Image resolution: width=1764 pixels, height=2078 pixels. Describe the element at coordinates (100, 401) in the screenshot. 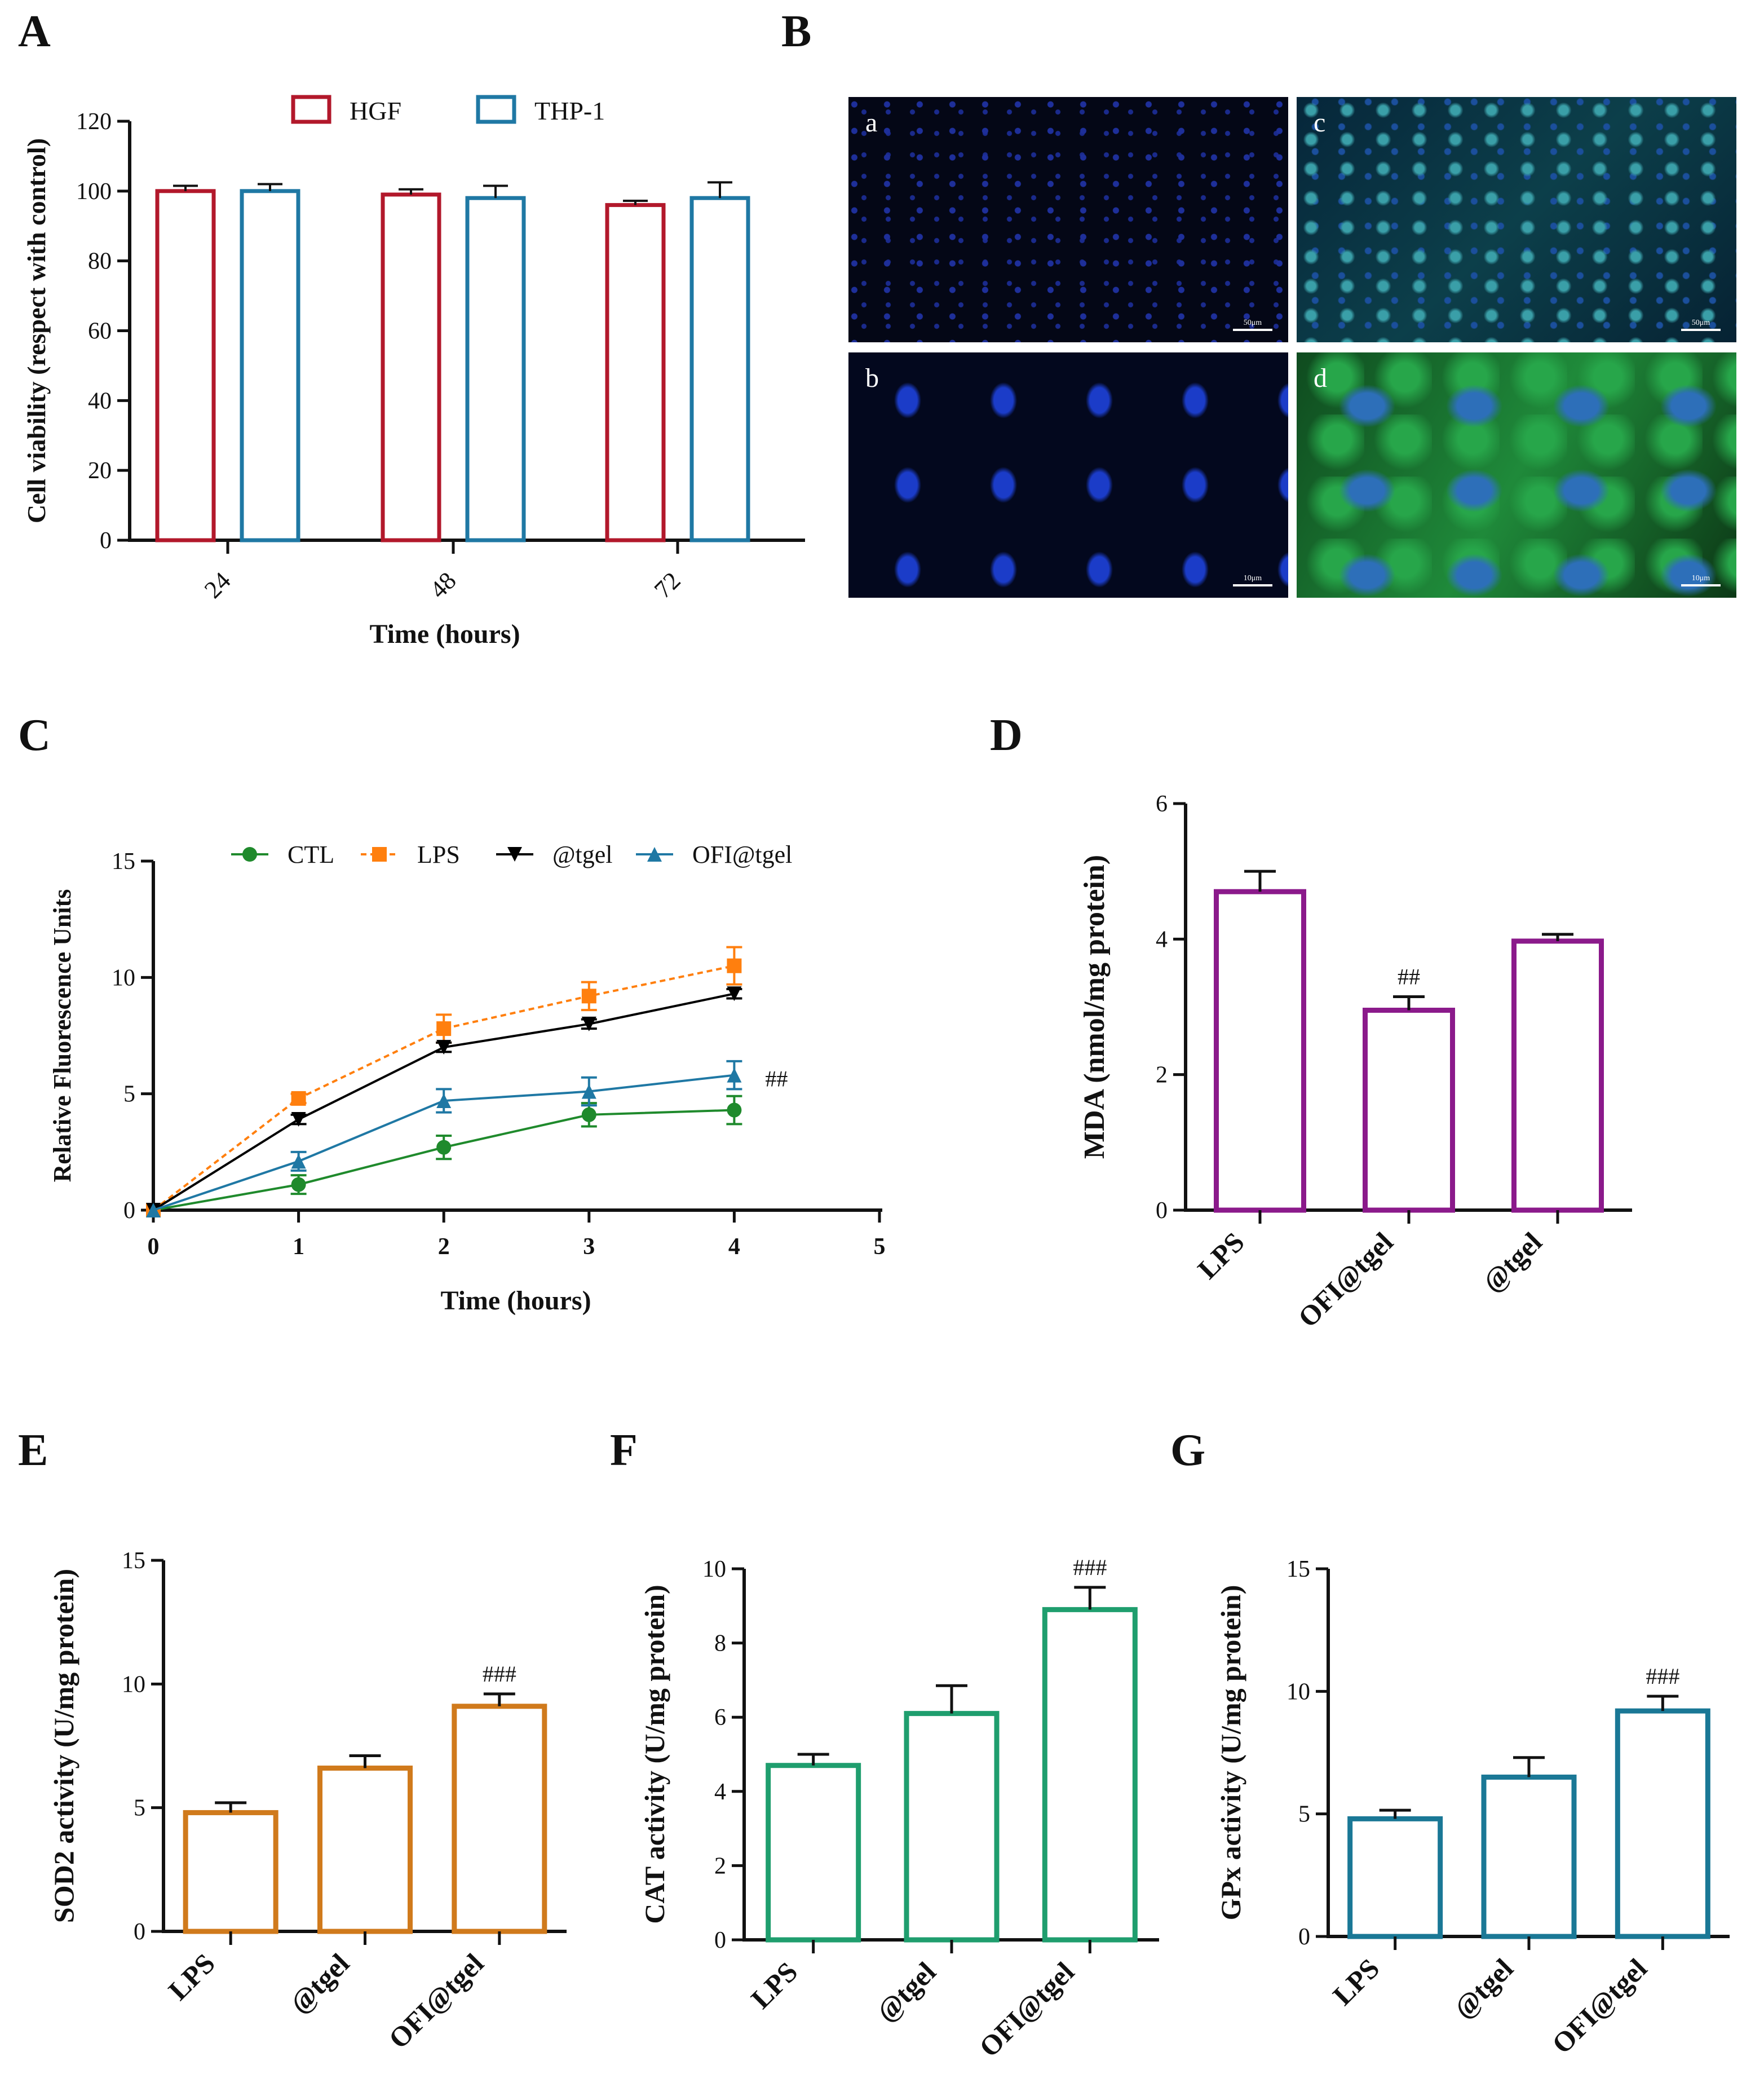

I see `y-tick-label: 40` at that location.